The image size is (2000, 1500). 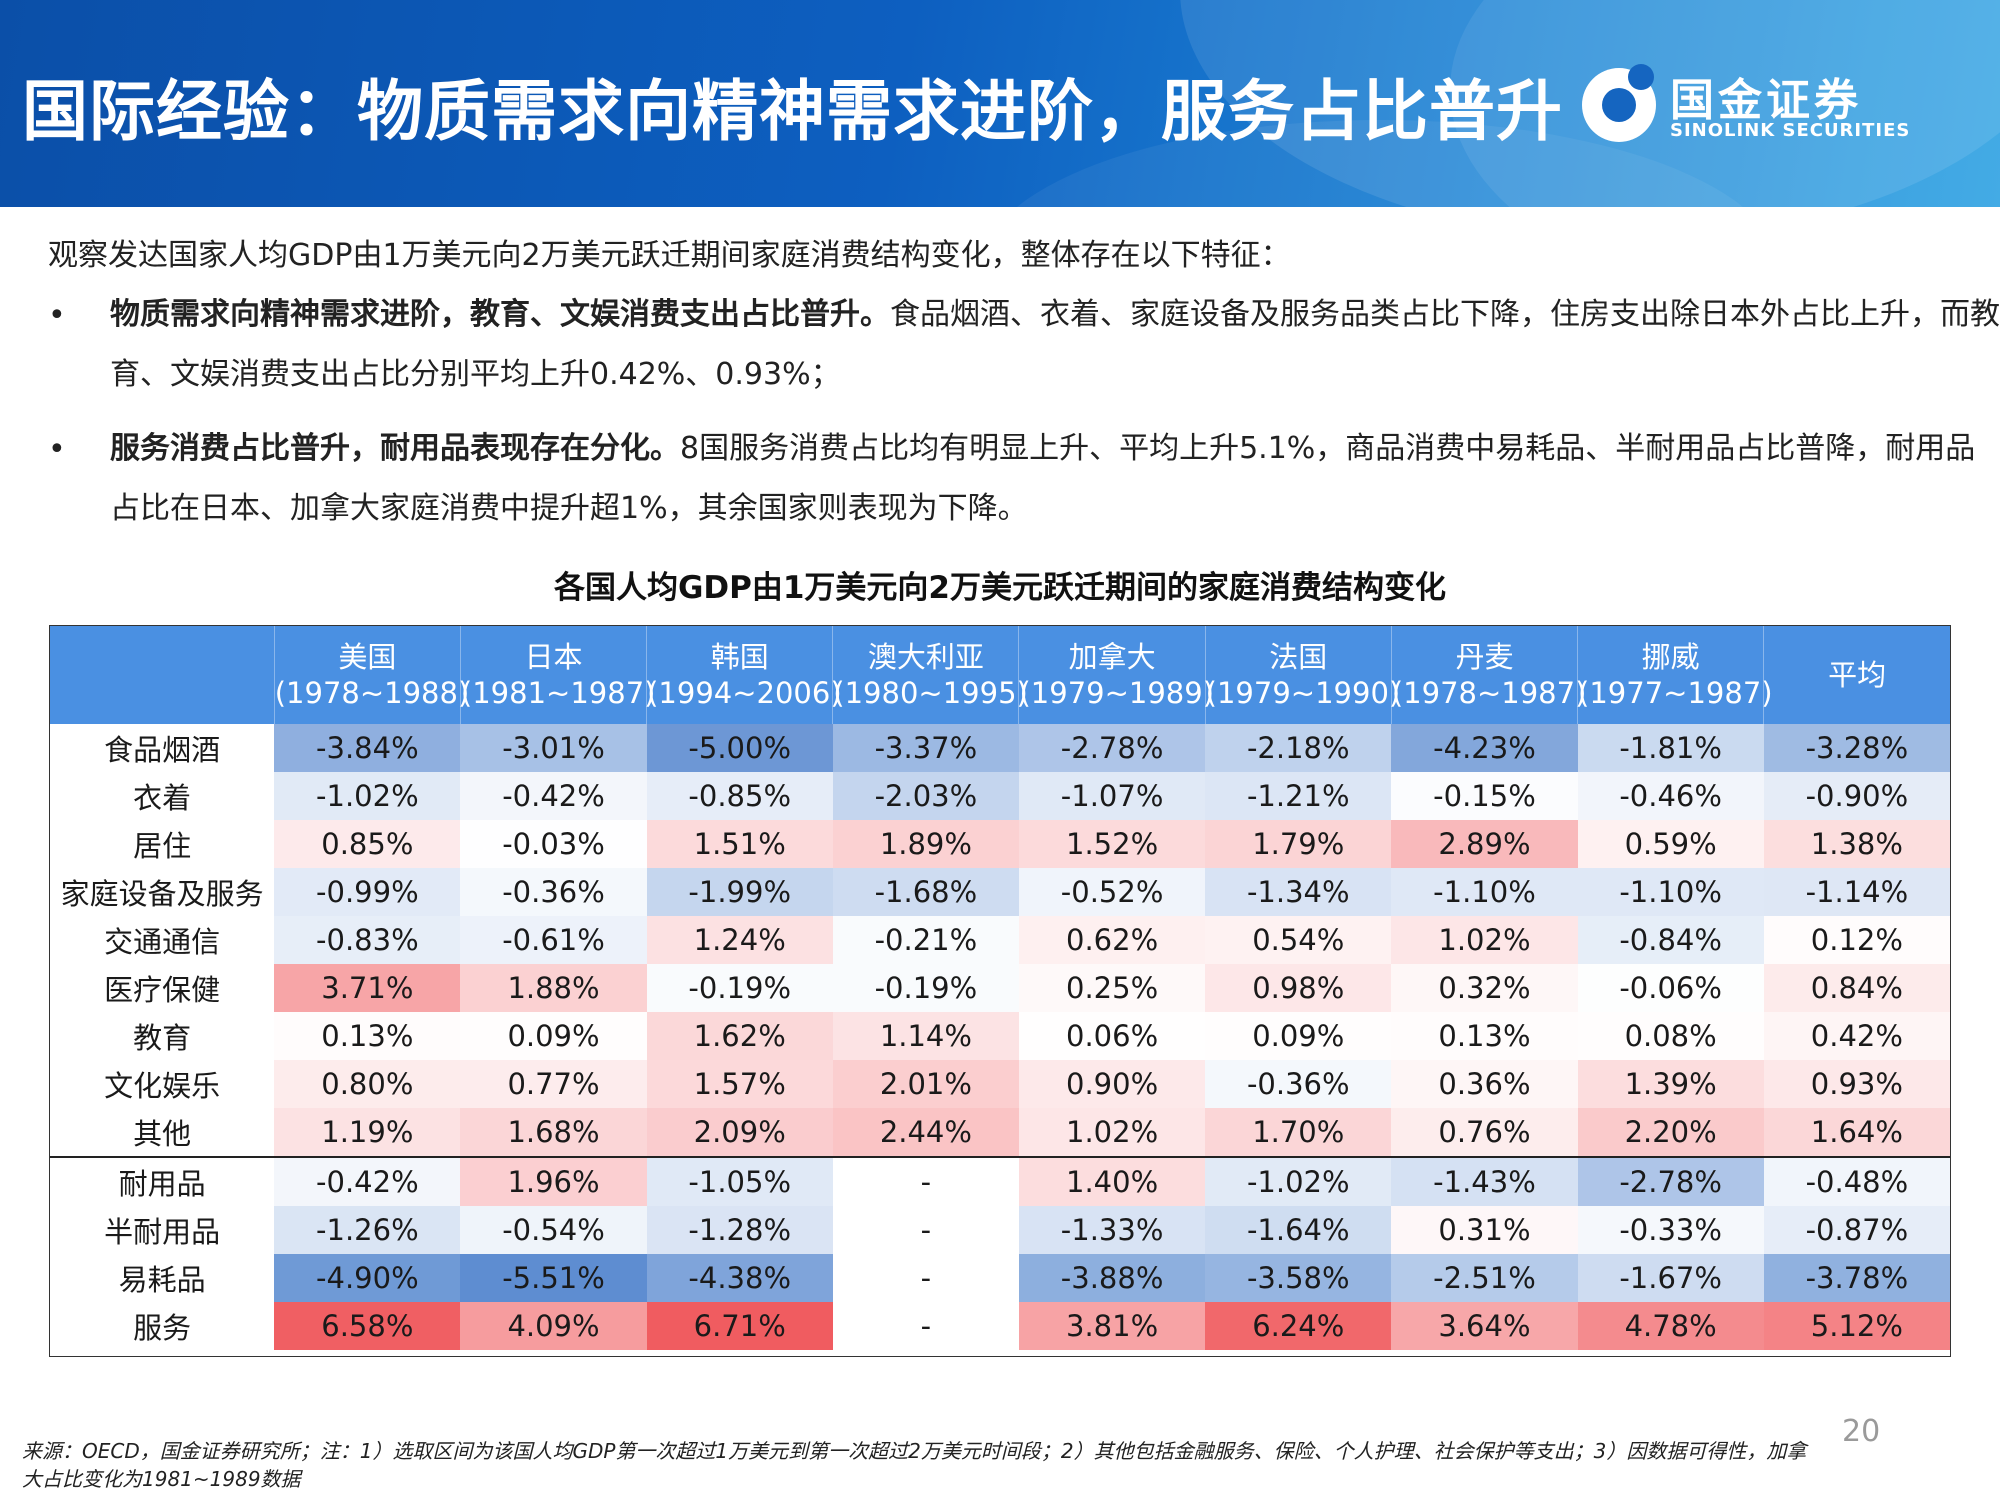 What do you see at coordinates (162, 844) in the screenshot?
I see `row-label: 居住` at bounding box center [162, 844].